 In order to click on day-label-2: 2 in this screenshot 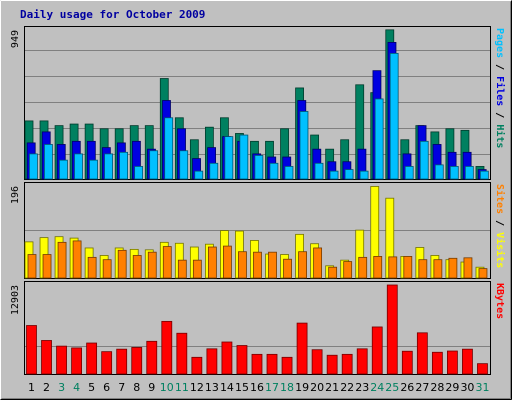, I will do `click(46, 387)`.